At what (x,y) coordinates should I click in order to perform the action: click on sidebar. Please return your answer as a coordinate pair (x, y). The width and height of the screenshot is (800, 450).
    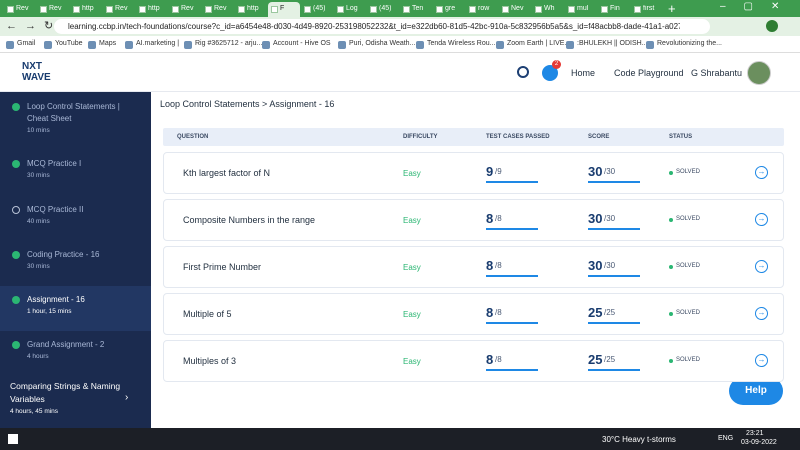
    Looking at the image, I should click on (75, 260).